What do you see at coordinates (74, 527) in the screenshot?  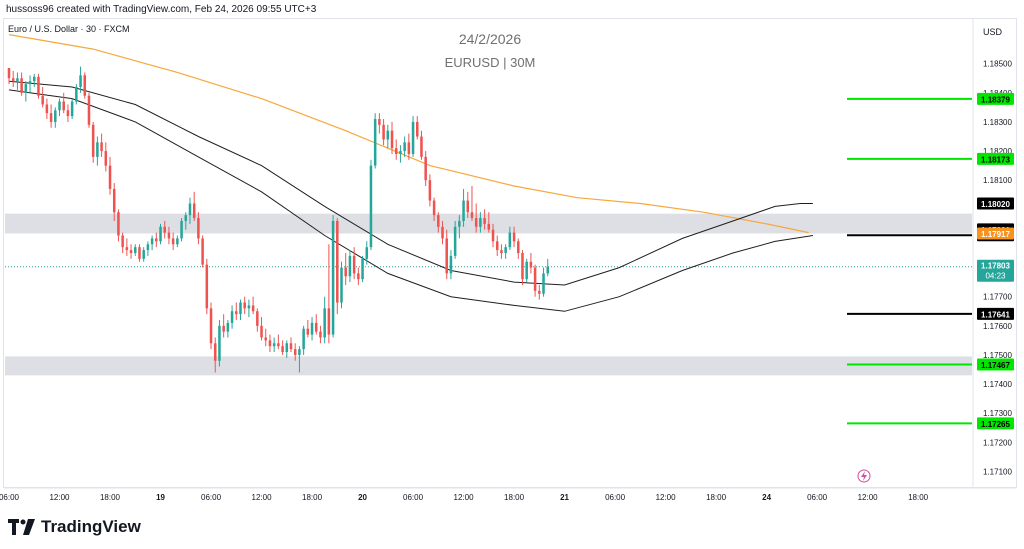 I see `tradingview-brand: TradingView` at bounding box center [74, 527].